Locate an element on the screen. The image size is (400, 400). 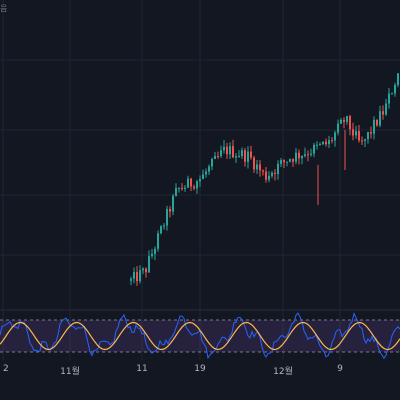
oscillator-lines is located at coordinates (200, 336).